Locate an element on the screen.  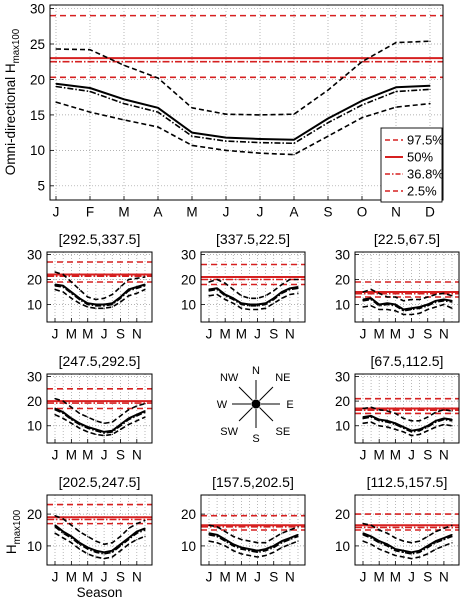
subplot-title: [247.5,292.5] is located at coordinates (100, 361).